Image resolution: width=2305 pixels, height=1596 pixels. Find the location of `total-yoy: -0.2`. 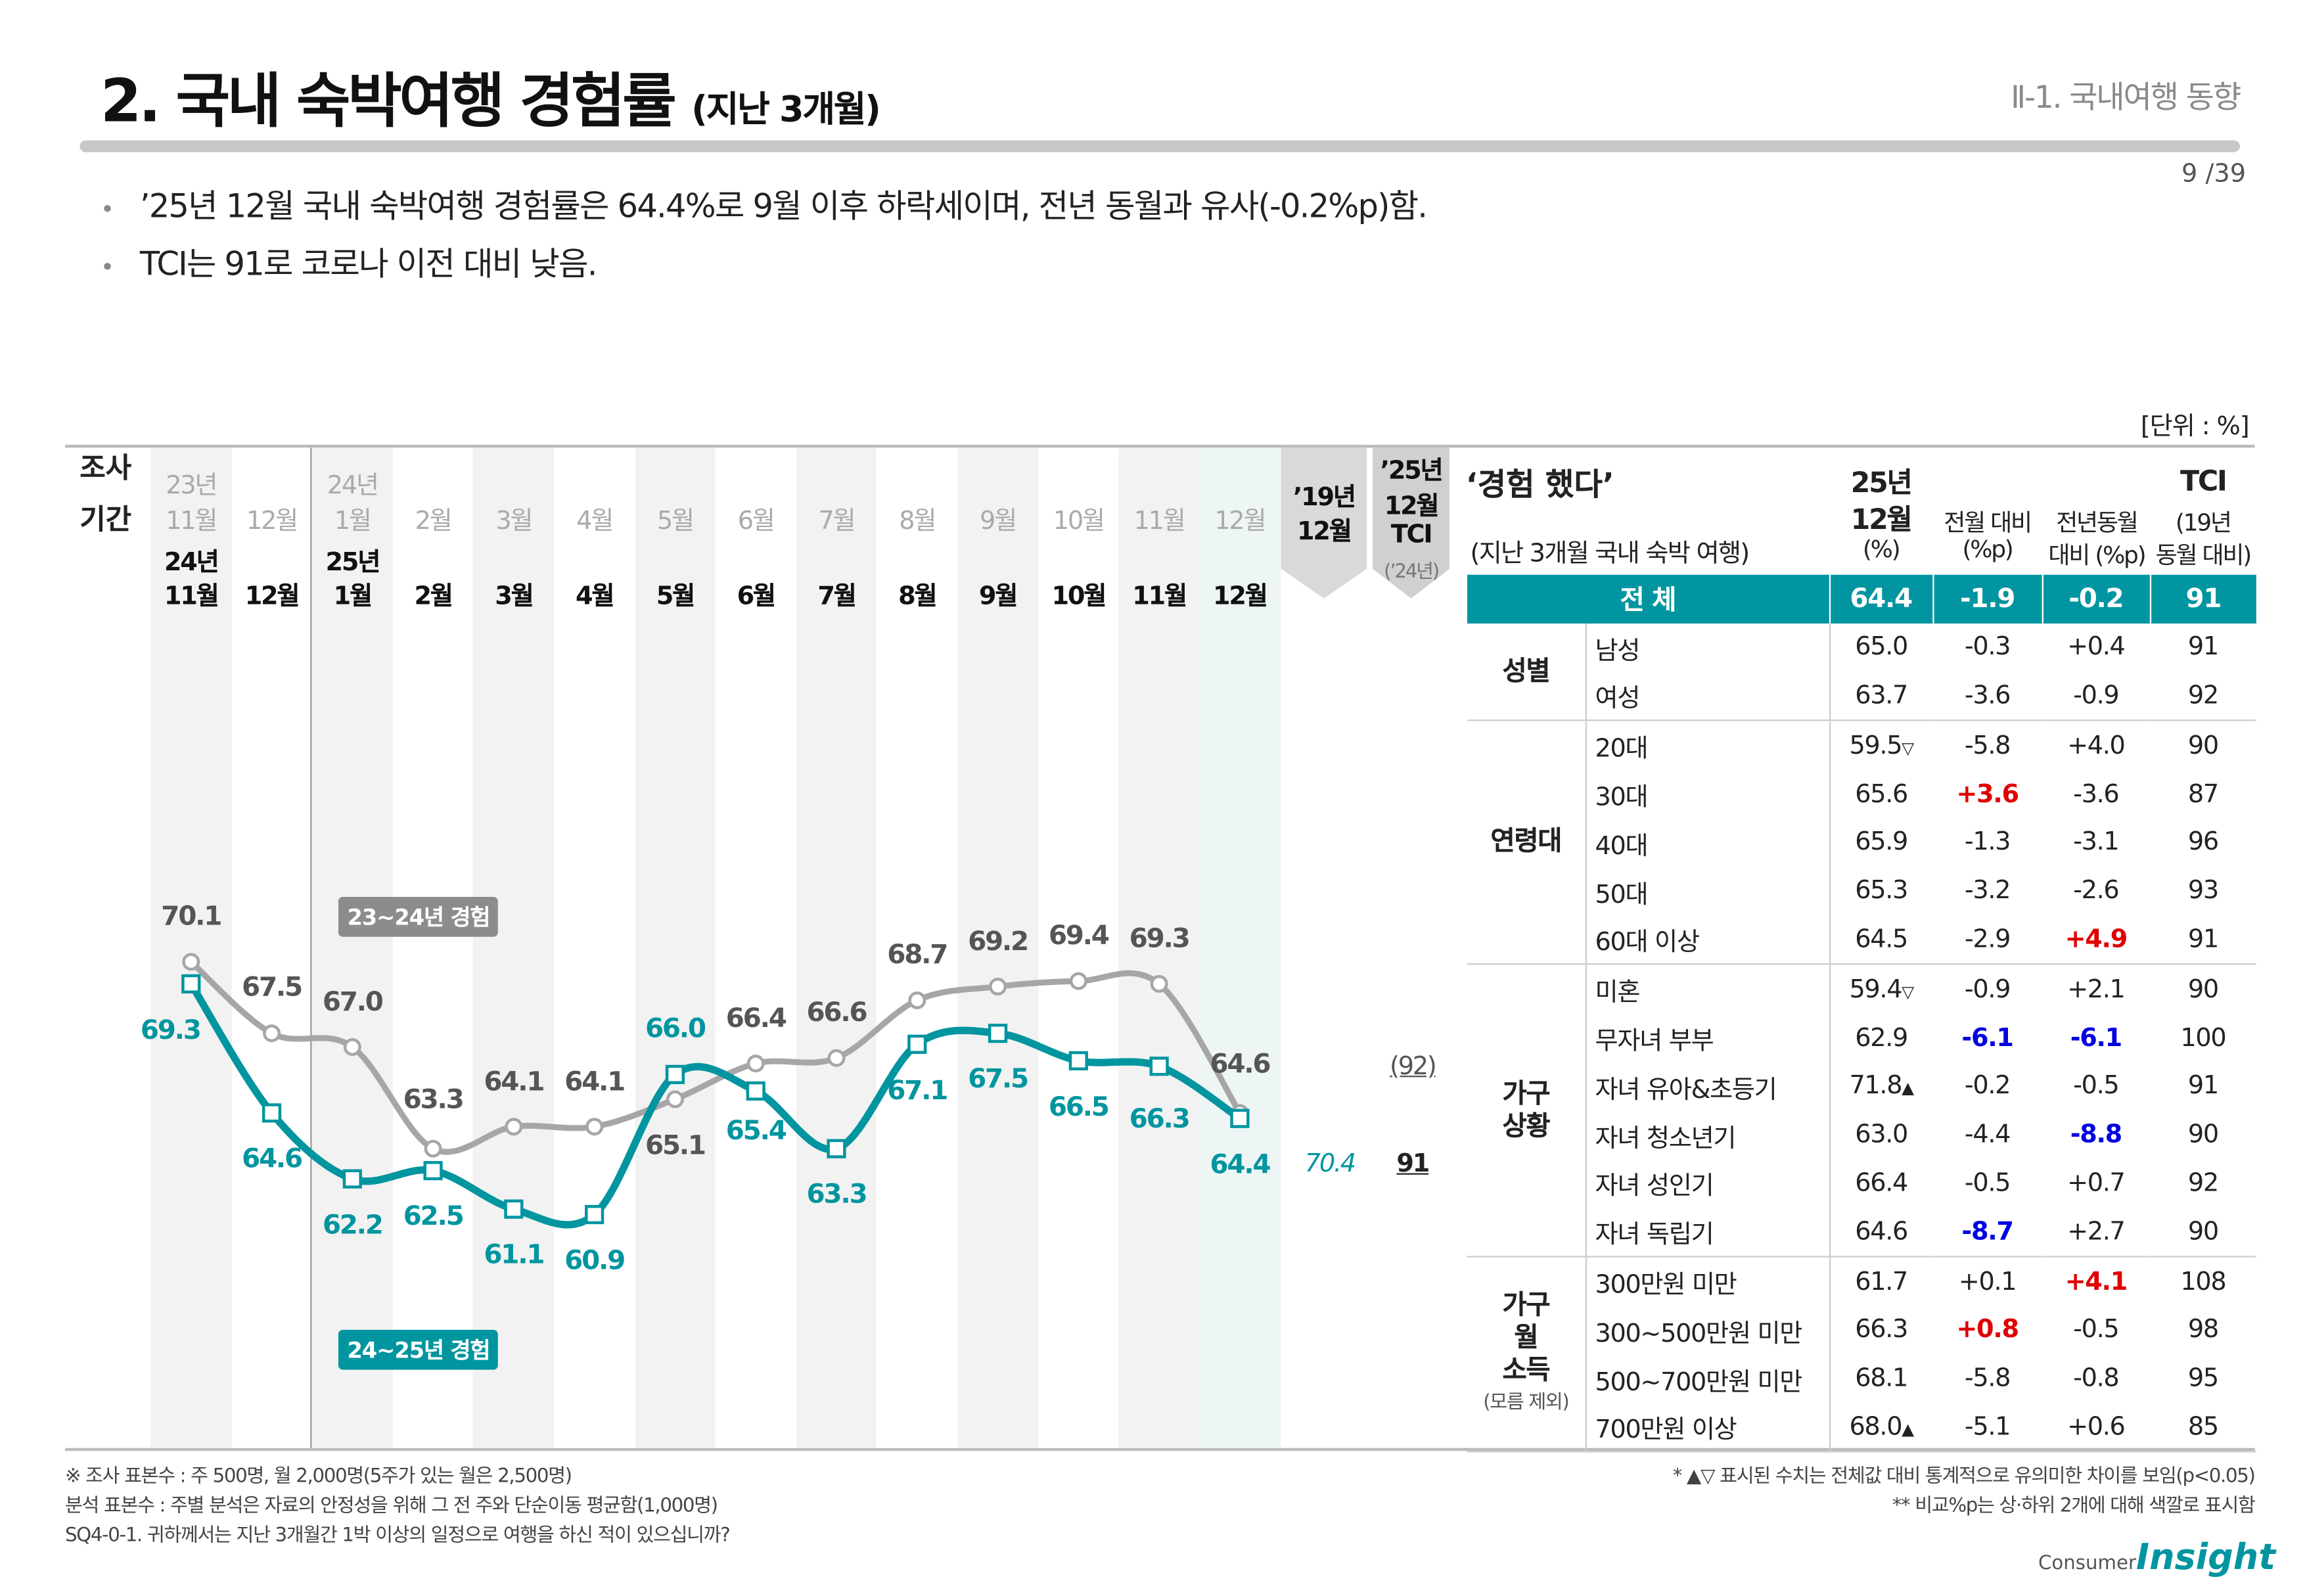

total-yoy: -0.2 is located at coordinates (2095, 599).